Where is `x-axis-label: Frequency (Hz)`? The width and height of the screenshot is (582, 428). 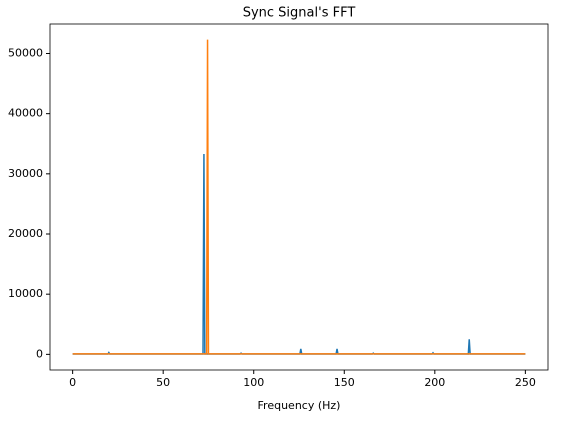 x-axis-label: Frequency (Hz) is located at coordinates (299, 405).